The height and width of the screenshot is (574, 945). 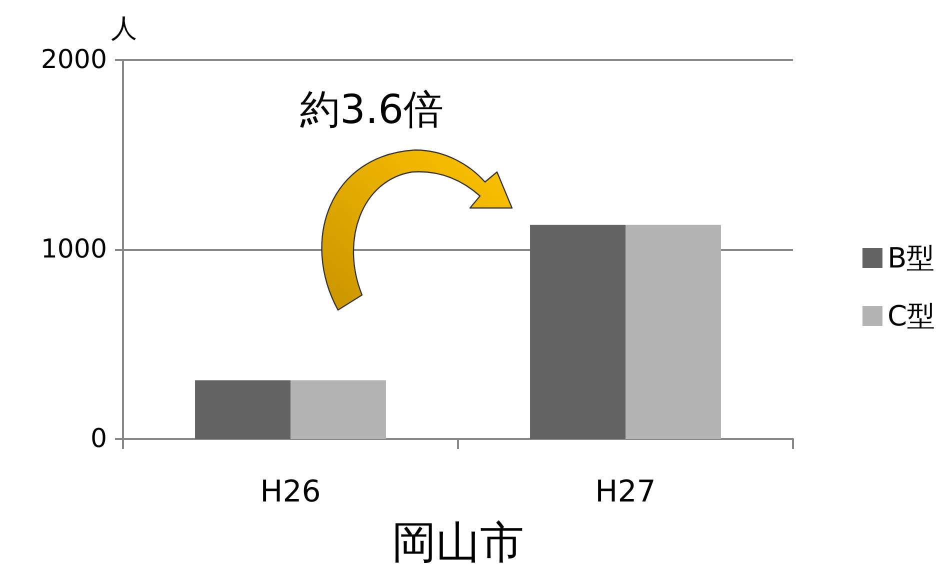 I want to click on y-axis-title: 人, so click(x=124, y=29).